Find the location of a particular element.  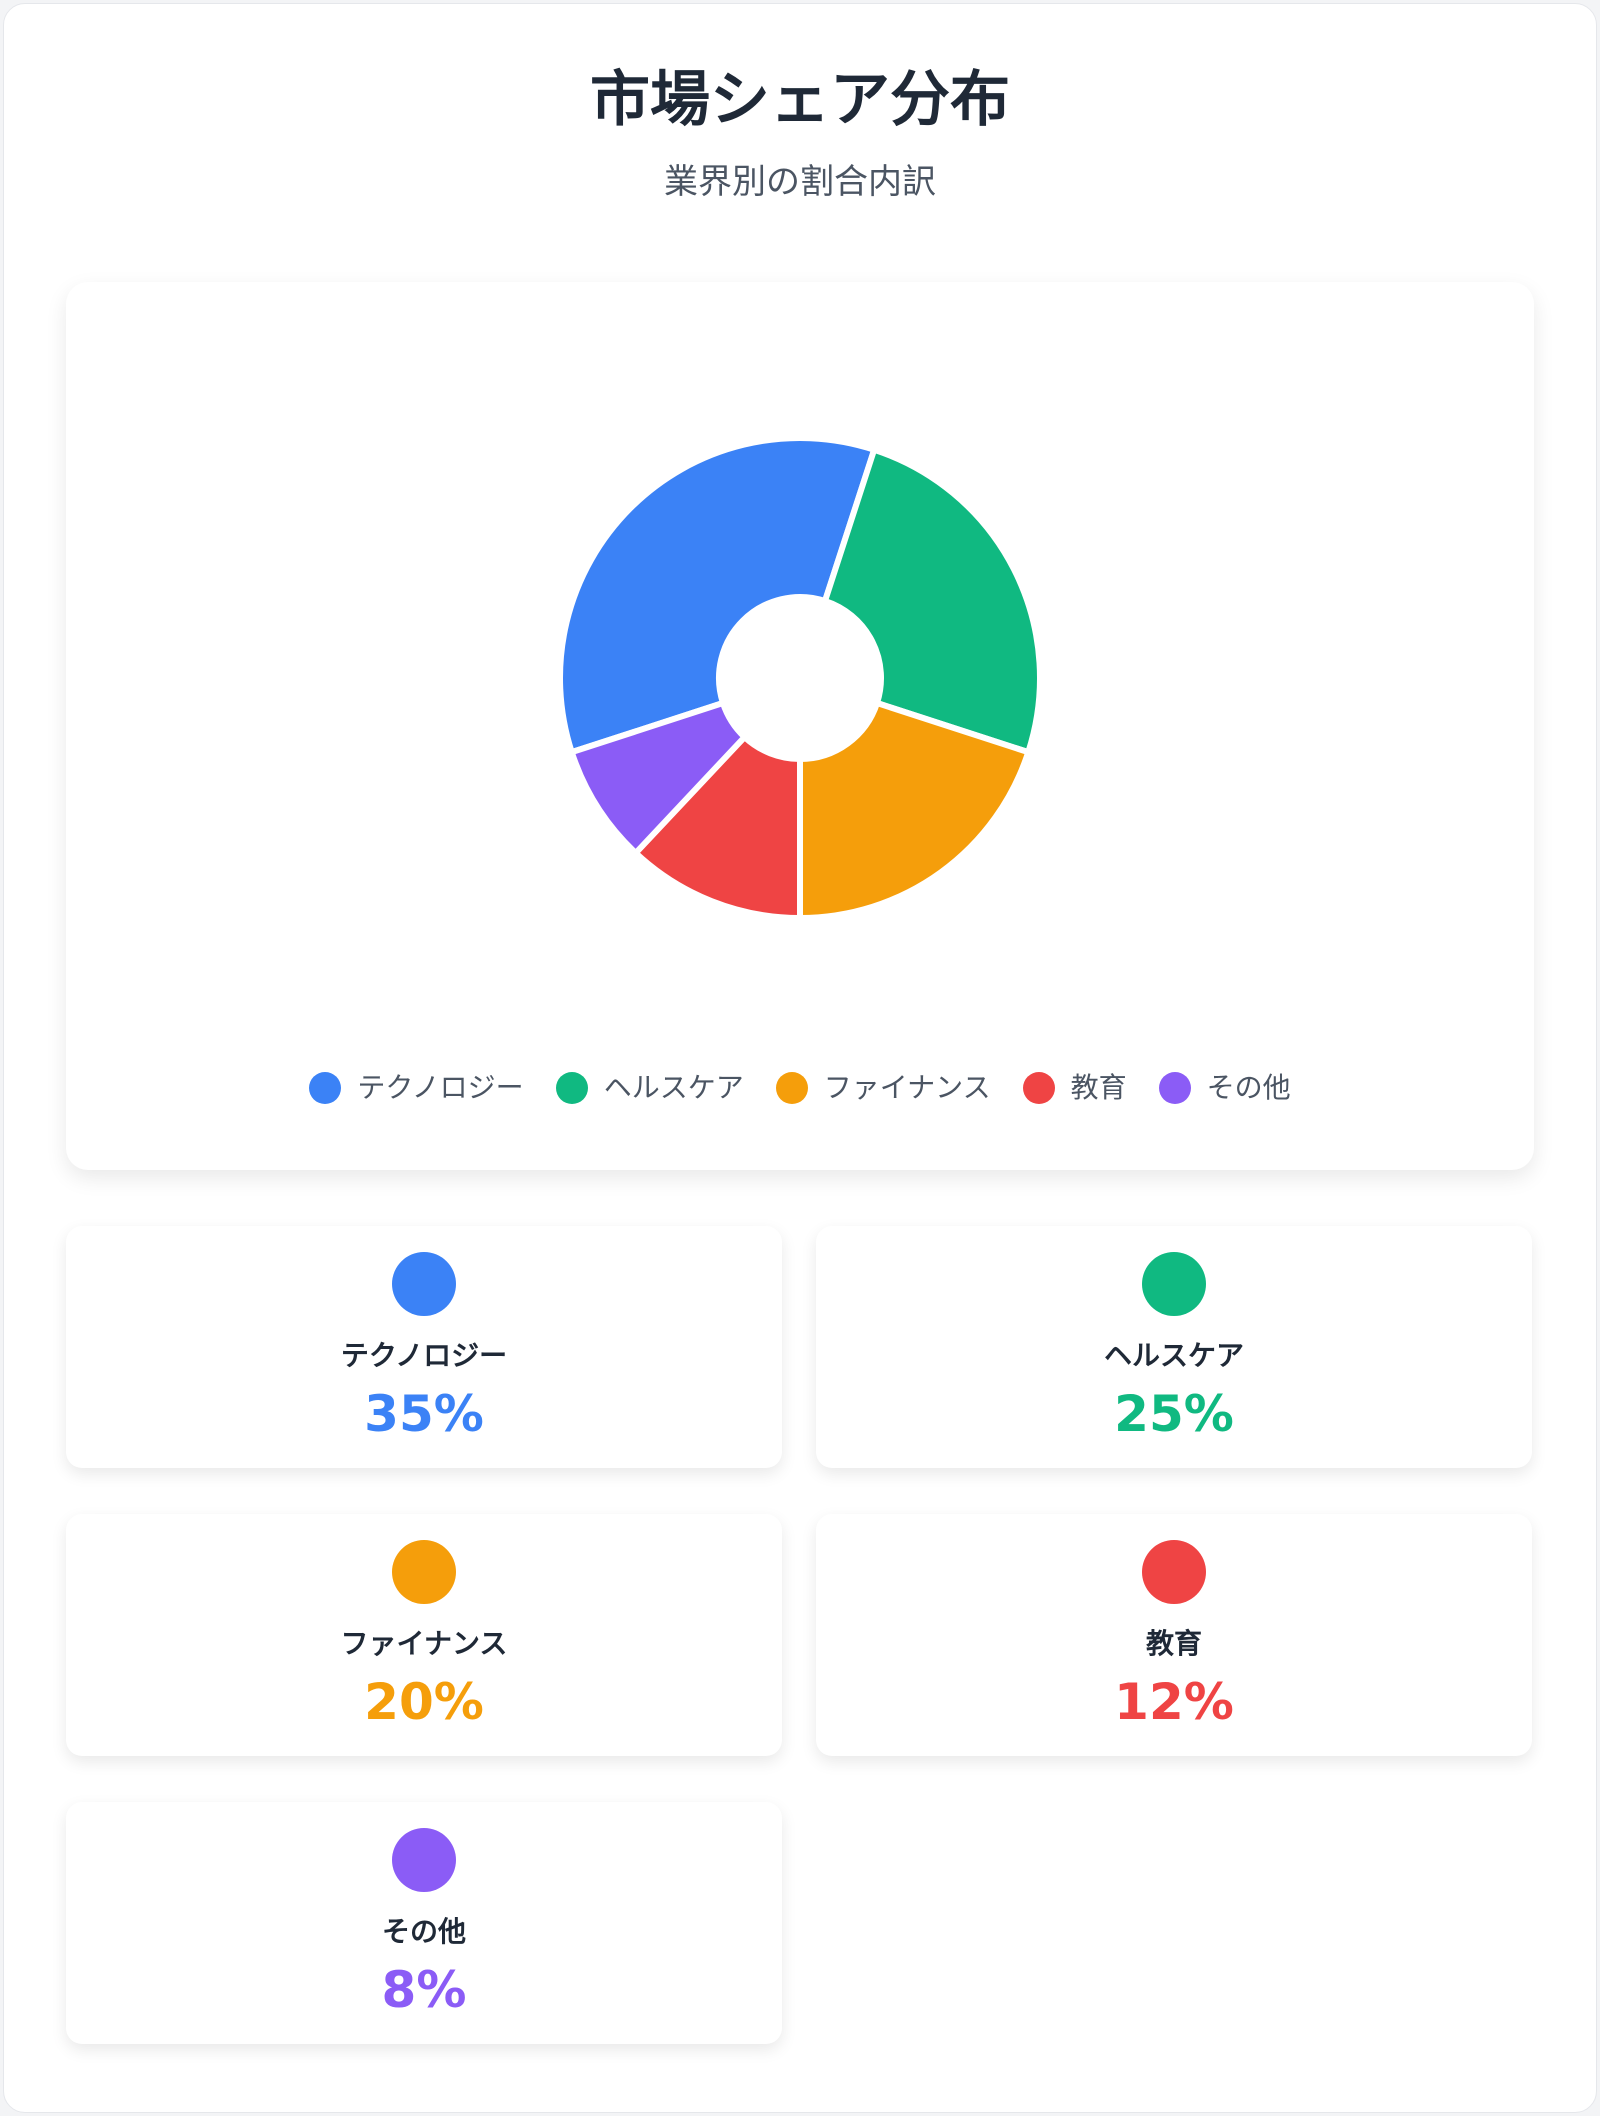

stat-label: ファイナンス is located at coordinates (424, 1643).